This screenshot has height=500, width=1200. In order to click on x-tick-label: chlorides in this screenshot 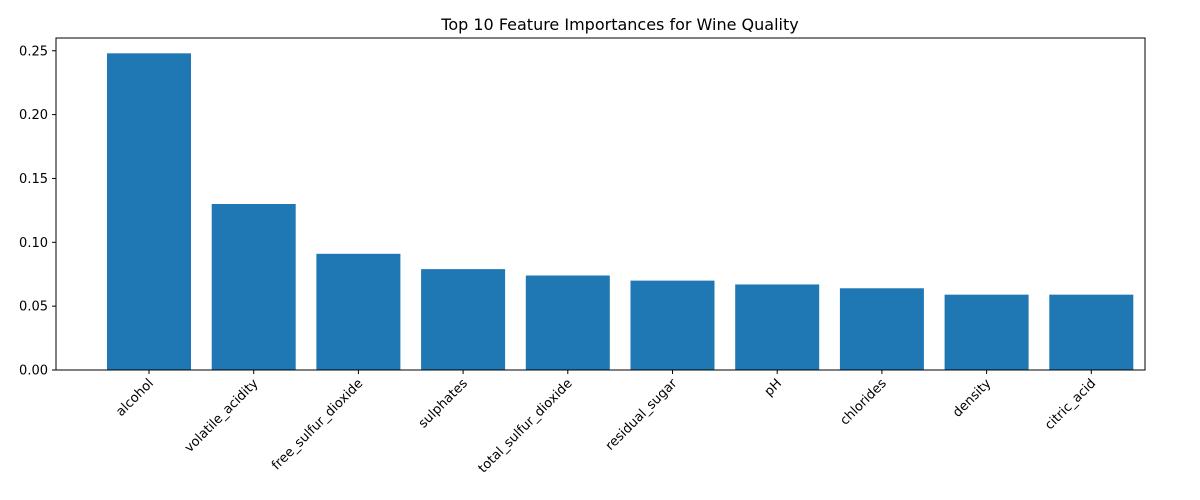, I will do `click(863, 402)`.